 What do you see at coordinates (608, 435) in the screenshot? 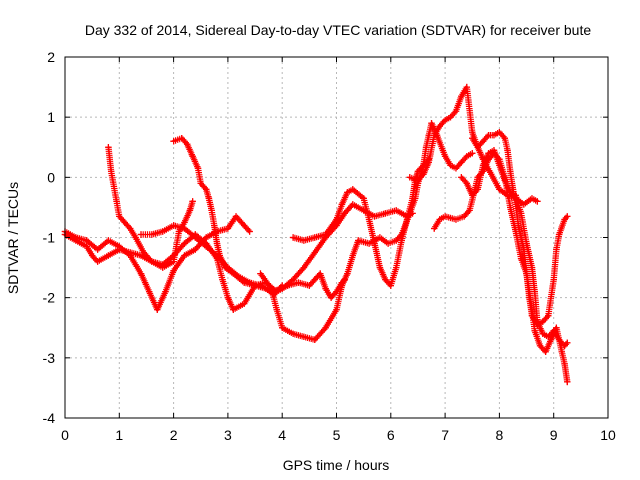
I see `x-tick-label: 10` at bounding box center [608, 435].